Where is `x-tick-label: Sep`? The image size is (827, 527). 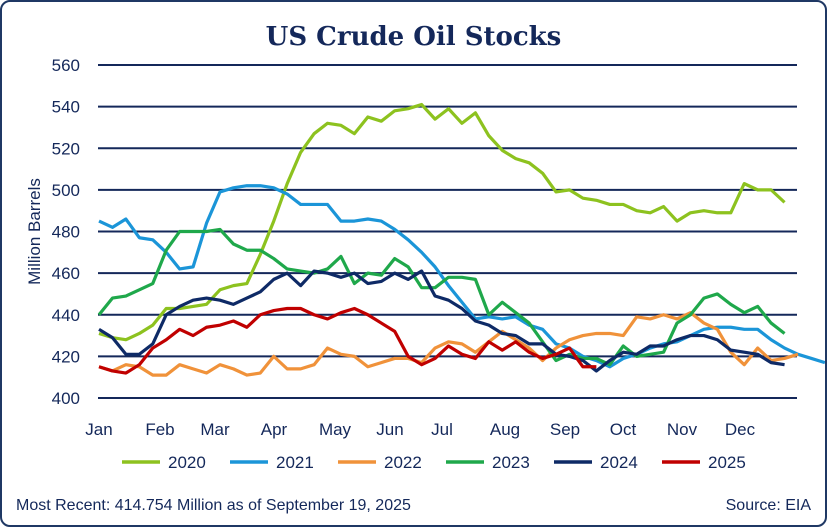 x-tick-label: Sep is located at coordinates (565, 429).